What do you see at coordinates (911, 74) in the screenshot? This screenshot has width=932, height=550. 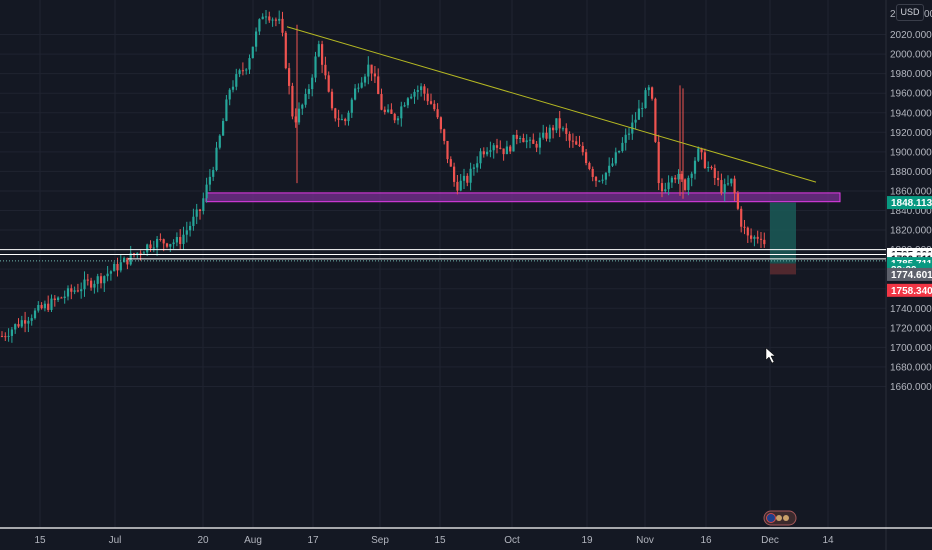 I see `price-tick-label: 1980.000` at bounding box center [911, 74].